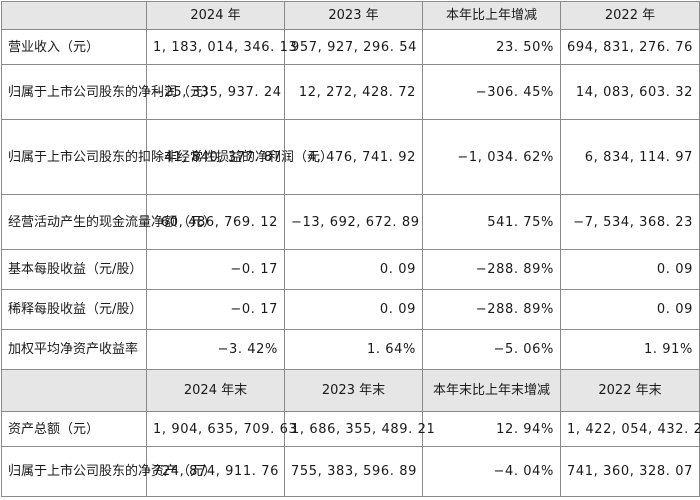 Image resolution: width=700 pixels, height=500 pixels. Describe the element at coordinates (216, 157) in the screenshot. I see `value-2024: −41, 840, 377. 87` at that location.